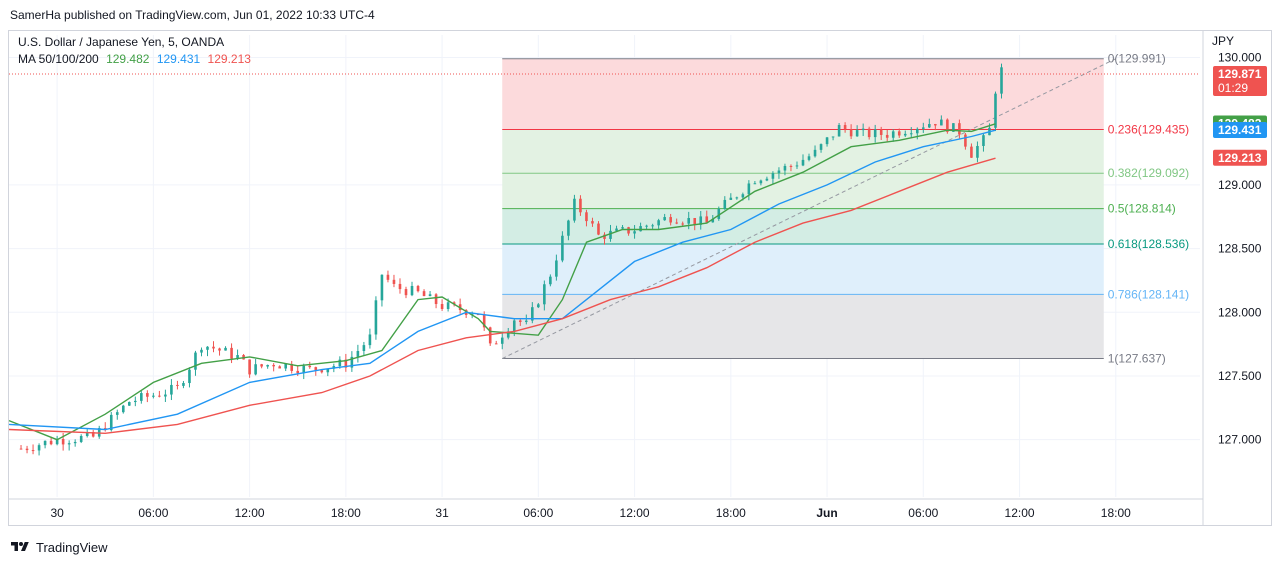  Describe the element at coordinates (20, 547) in the screenshot. I see `tradingview-logo-icon` at that location.